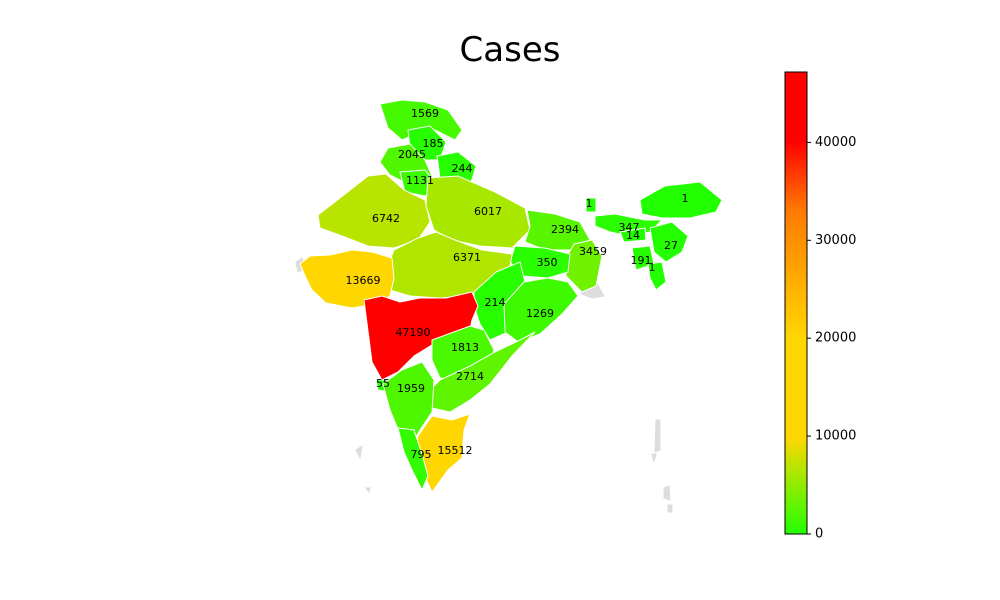 Image resolution: width=1000 pixels, height=600 pixels. Describe the element at coordinates (540, 313) in the screenshot. I see `region-value-label: 1269` at that location.